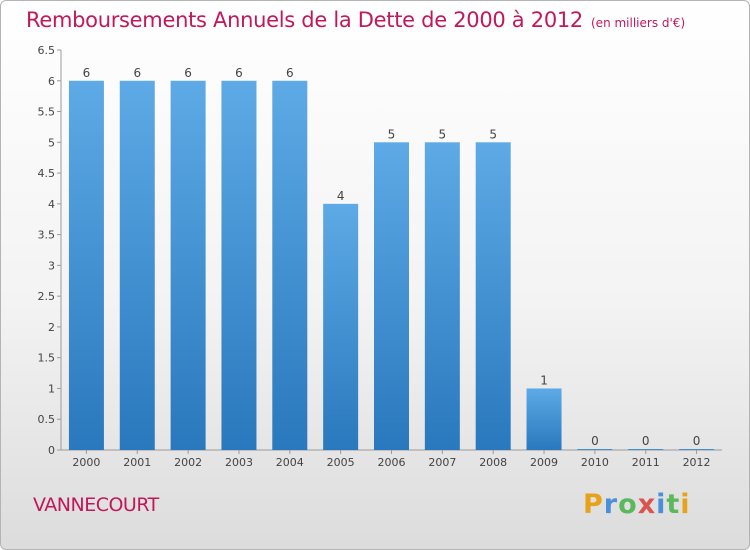 This screenshot has height=550, width=750. What do you see at coordinates (647, 504) in the screenshot?
I see `logo-letter: x` at bounding box center [647, 504].